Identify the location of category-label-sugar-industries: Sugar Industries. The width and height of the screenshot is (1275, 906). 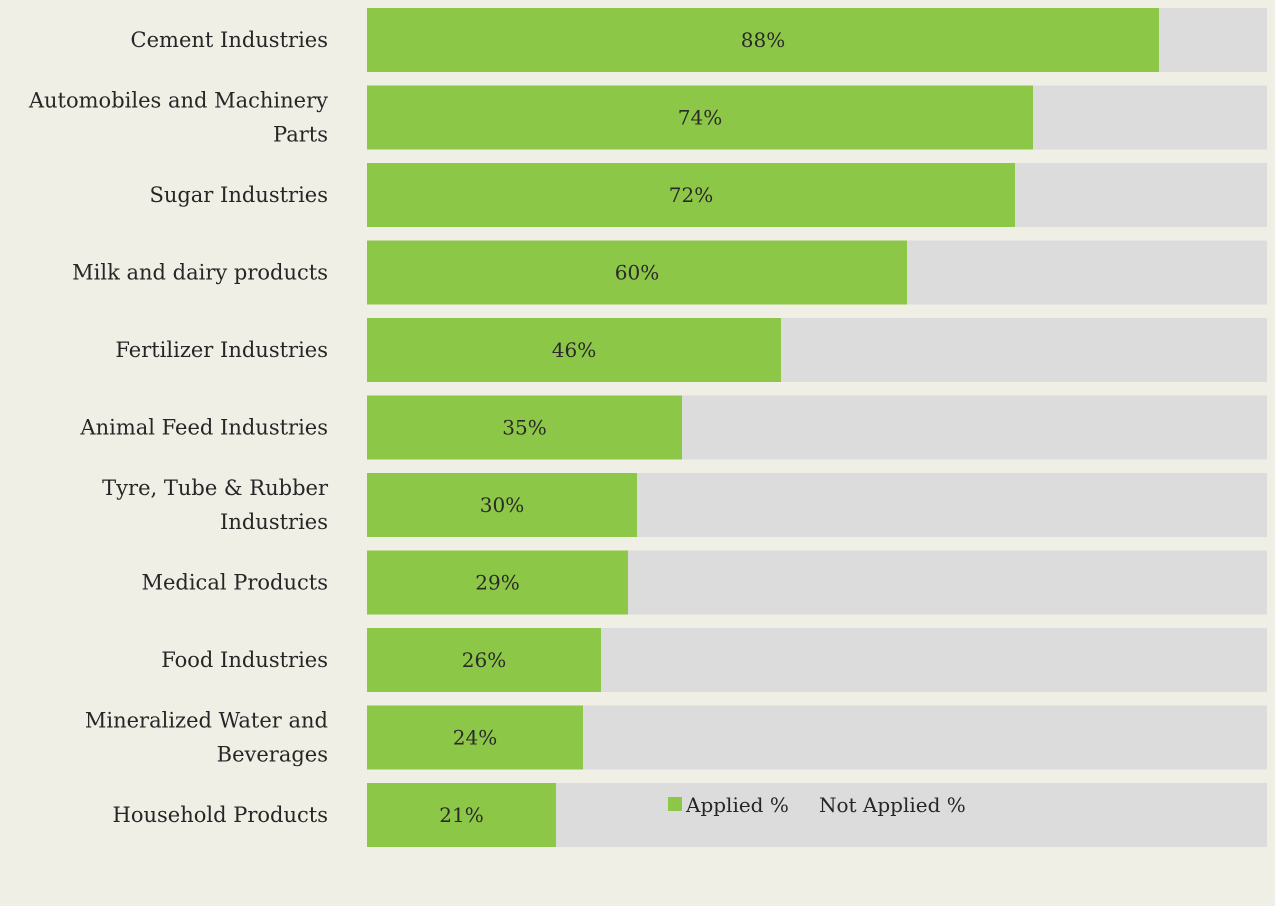
(238, 195).